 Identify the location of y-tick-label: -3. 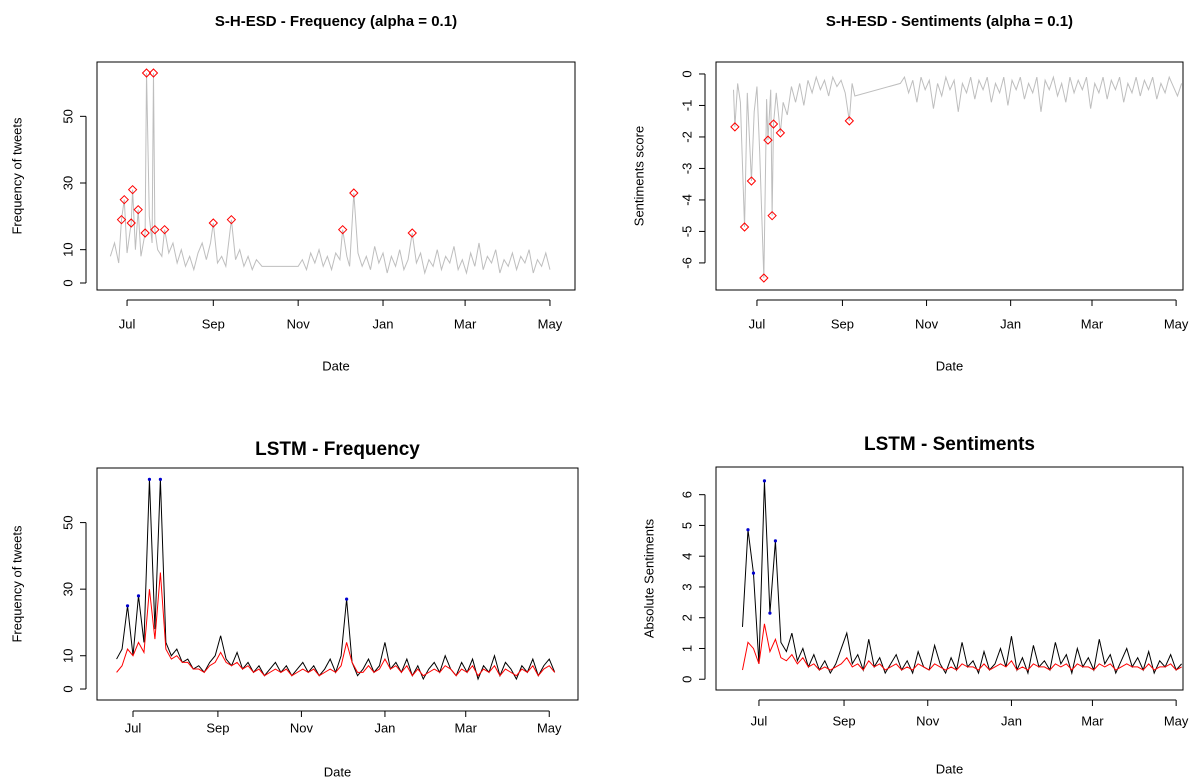
(686, 169).